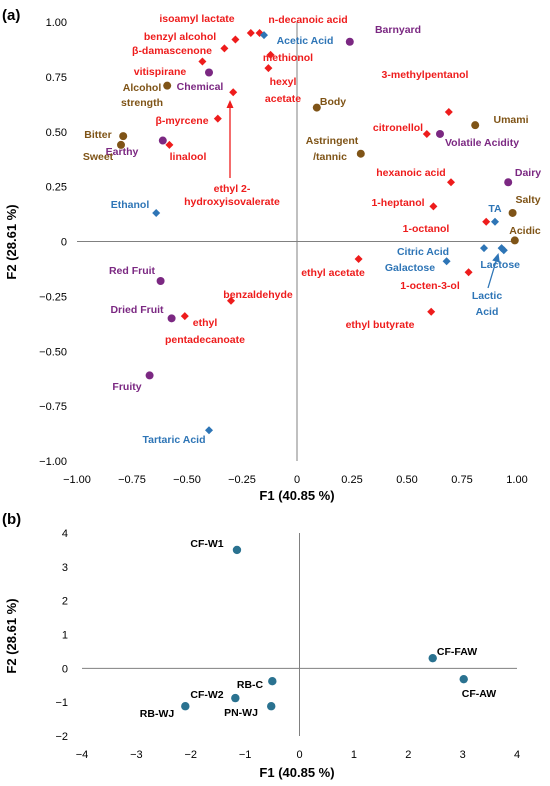  What do you see at coordinates (512, 212) in the screenshot?
I see `point-salty` at bounding box center [512, 212].